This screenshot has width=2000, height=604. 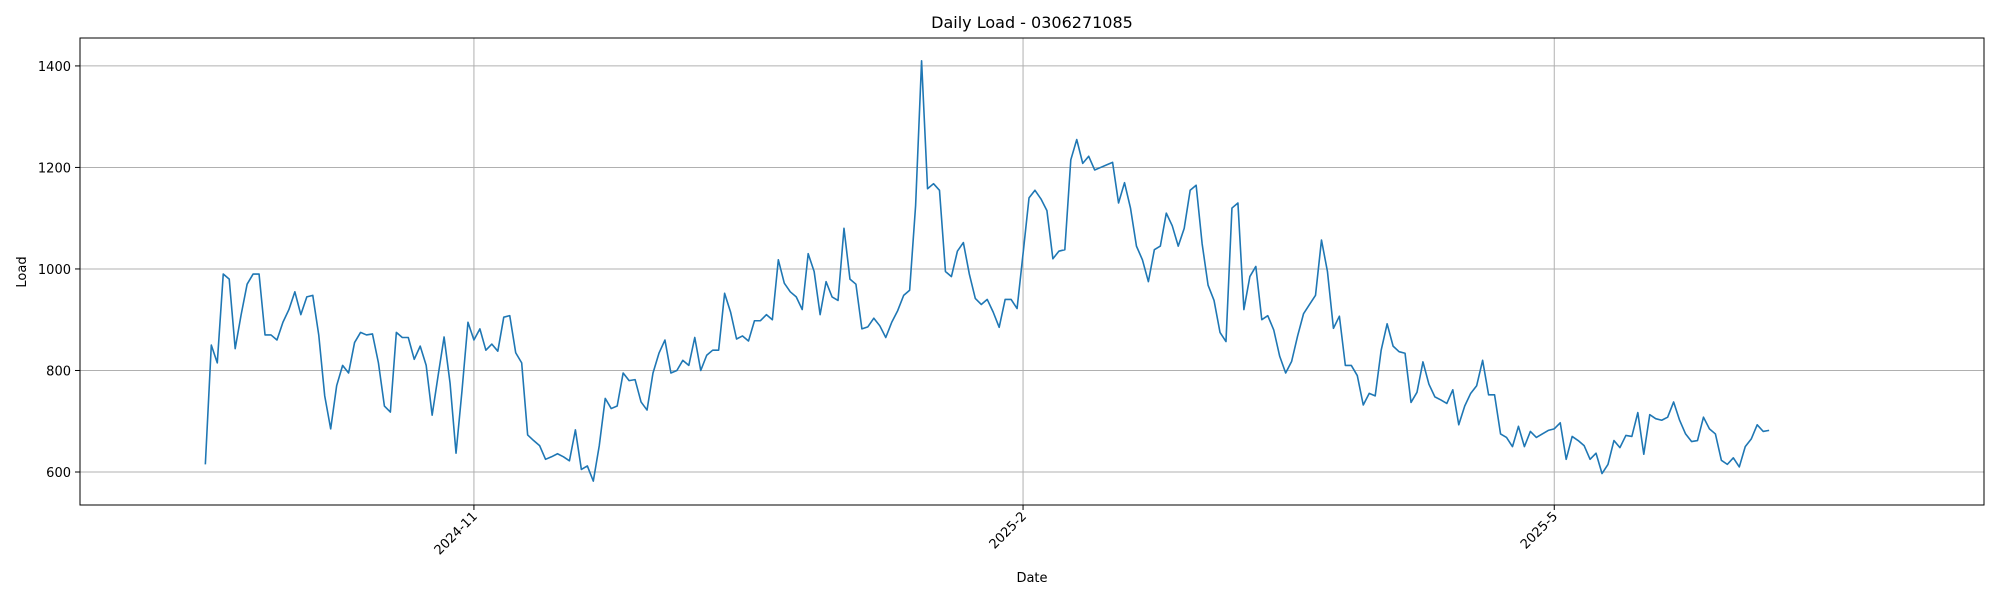 I want to click on y-axis-label: Load, so click(x=22, y=271).